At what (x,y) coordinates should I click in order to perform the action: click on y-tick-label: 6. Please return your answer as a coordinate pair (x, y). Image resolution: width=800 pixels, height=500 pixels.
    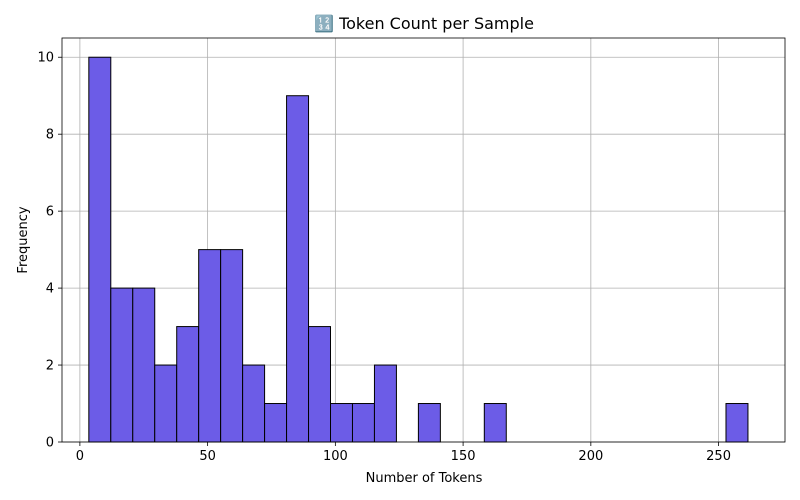
    Looking at the image, I should click on (50, 212).